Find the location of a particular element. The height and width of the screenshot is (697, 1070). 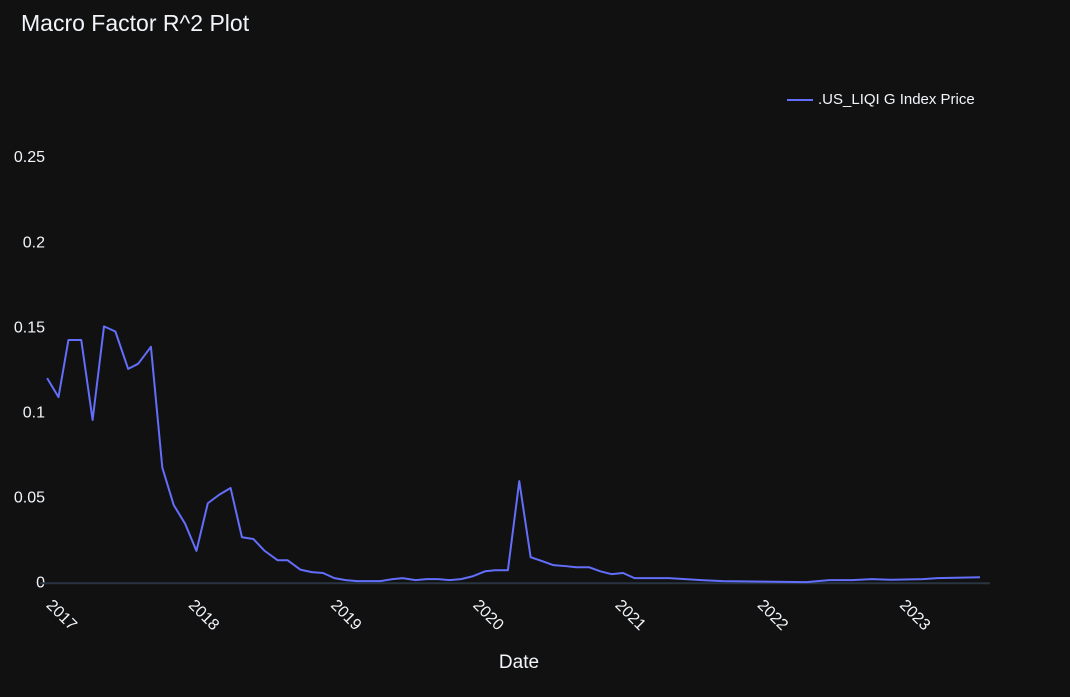

chart-title: Macro Factor R^2 Plot is located at coordinates (135, 23).